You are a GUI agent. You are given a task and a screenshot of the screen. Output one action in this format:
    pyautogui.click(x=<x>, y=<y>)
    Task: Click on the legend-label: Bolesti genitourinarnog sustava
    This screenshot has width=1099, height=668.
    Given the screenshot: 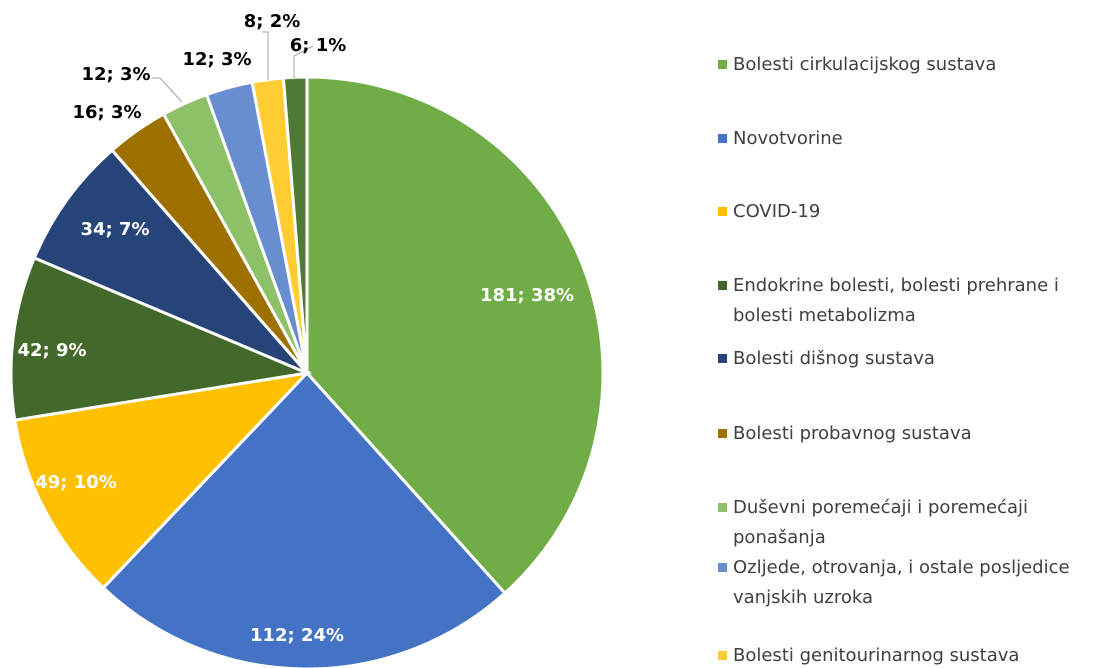 What is the action you would take?
    pyautogui.click(x=876, y=655)
    